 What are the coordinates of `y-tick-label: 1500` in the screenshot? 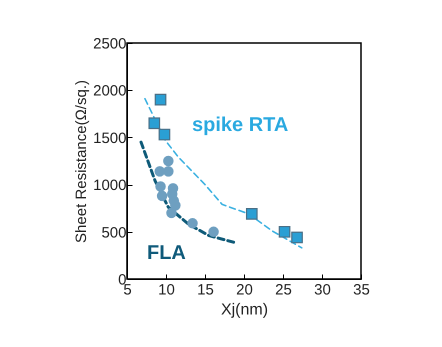 It's located at (109, 138).